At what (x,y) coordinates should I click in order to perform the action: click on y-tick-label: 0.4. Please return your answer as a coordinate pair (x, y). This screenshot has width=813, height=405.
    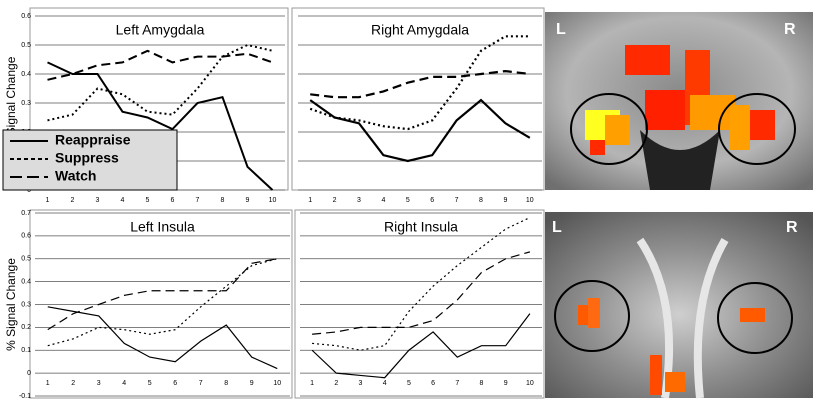
    Looking at the image, I should click on (26, 74).